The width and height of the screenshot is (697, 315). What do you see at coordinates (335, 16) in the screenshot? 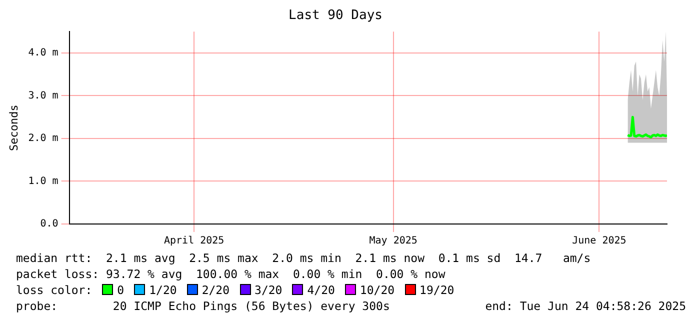
I see `chart-title: Last 90 Days` at bounding box center [335, 16].